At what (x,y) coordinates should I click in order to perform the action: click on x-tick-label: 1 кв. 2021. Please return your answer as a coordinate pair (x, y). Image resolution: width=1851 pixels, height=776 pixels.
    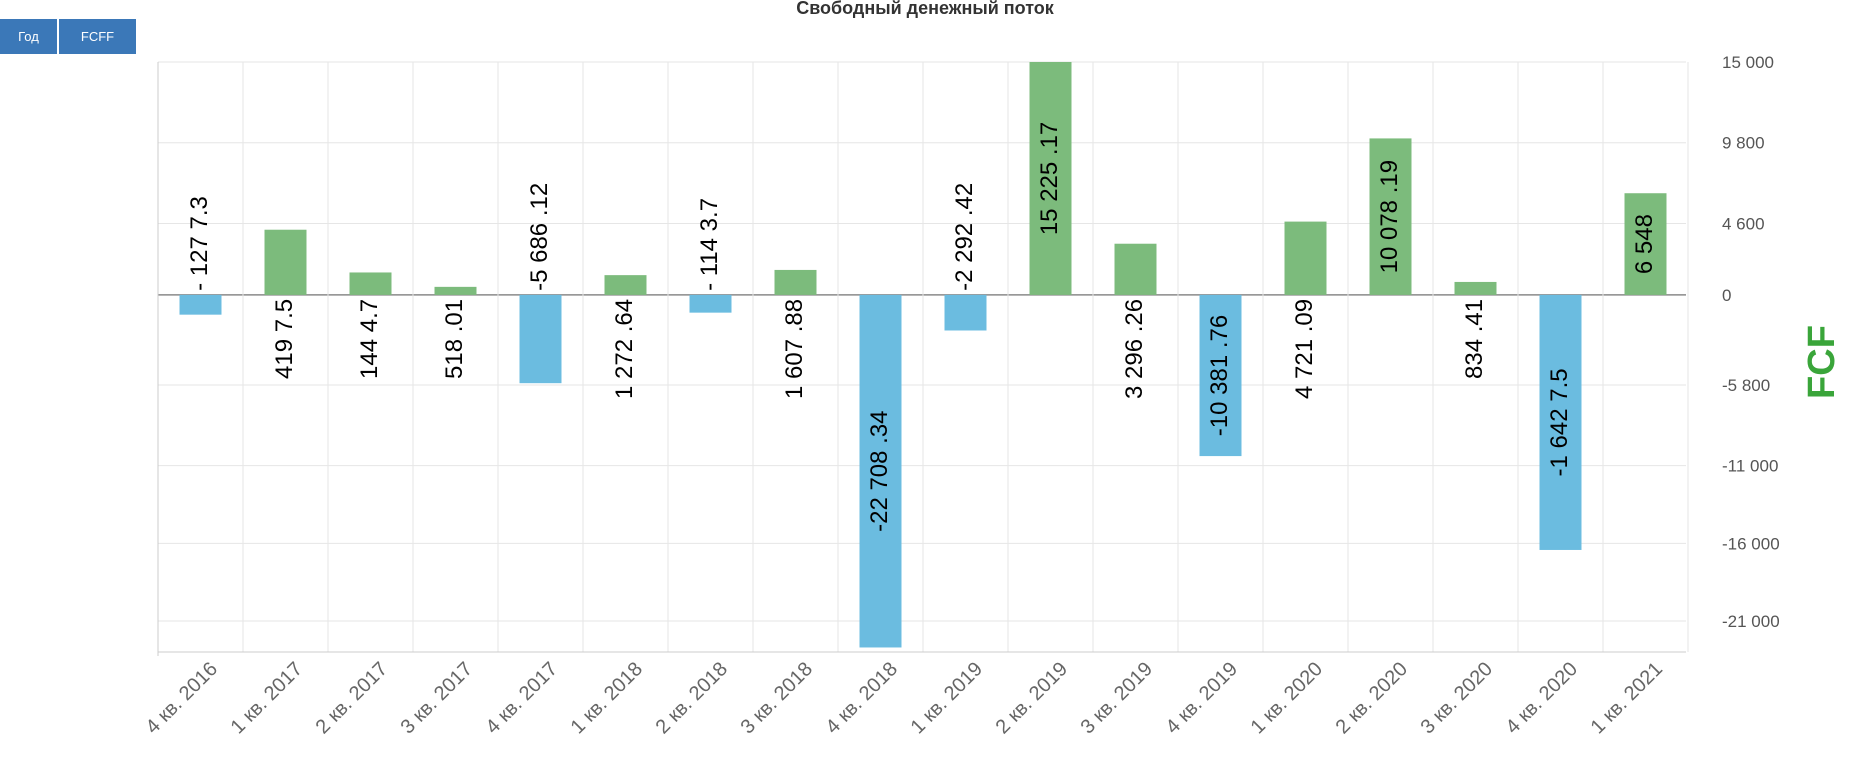
    Looking at the image, I should click on (1627, 698).